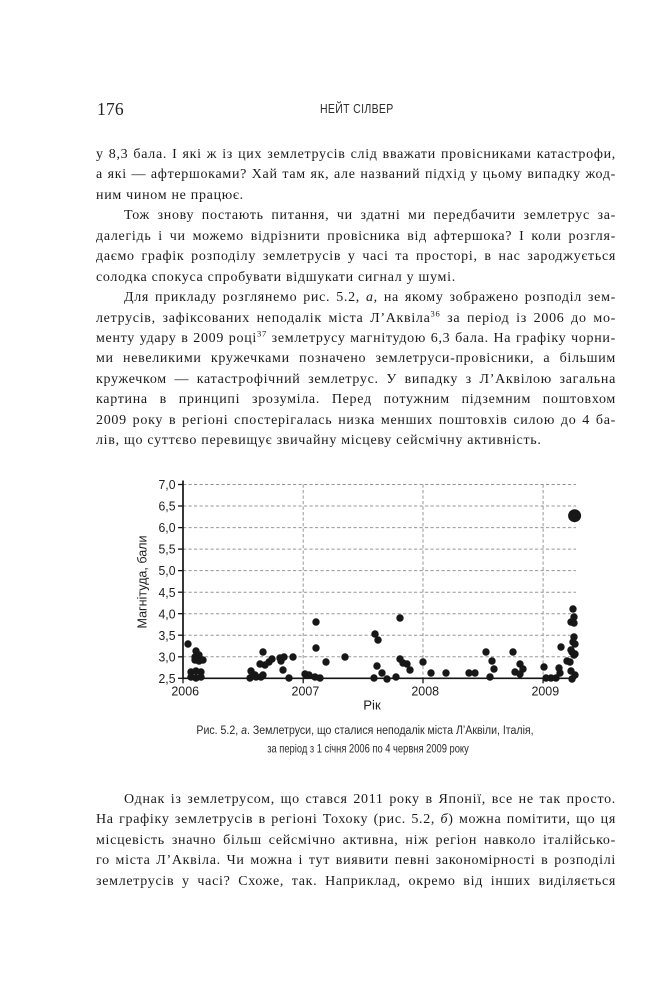 The width and height of the screenshot is (672, 1000). What do you see at coordinates (167, 678) in the screenshot?
I see `svg-text: 2,5` at bounding box center [167, 678].